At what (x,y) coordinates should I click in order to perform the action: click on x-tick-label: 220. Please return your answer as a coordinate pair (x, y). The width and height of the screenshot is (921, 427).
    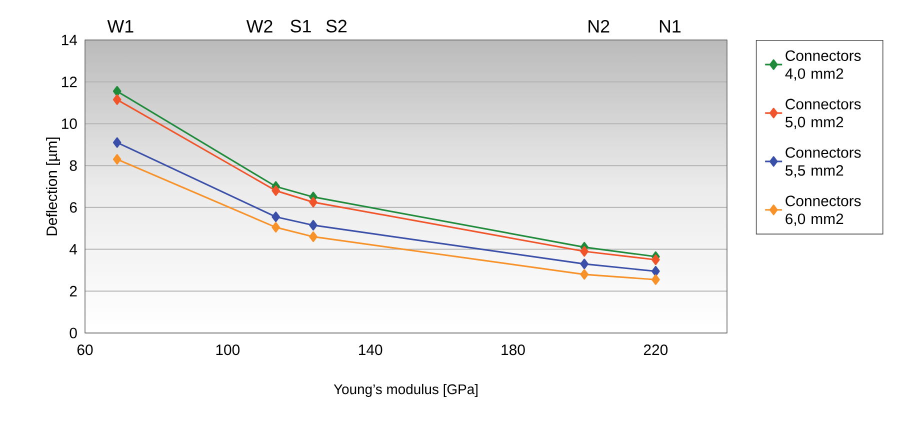
    Looking at the image, I should click on (656, 350).